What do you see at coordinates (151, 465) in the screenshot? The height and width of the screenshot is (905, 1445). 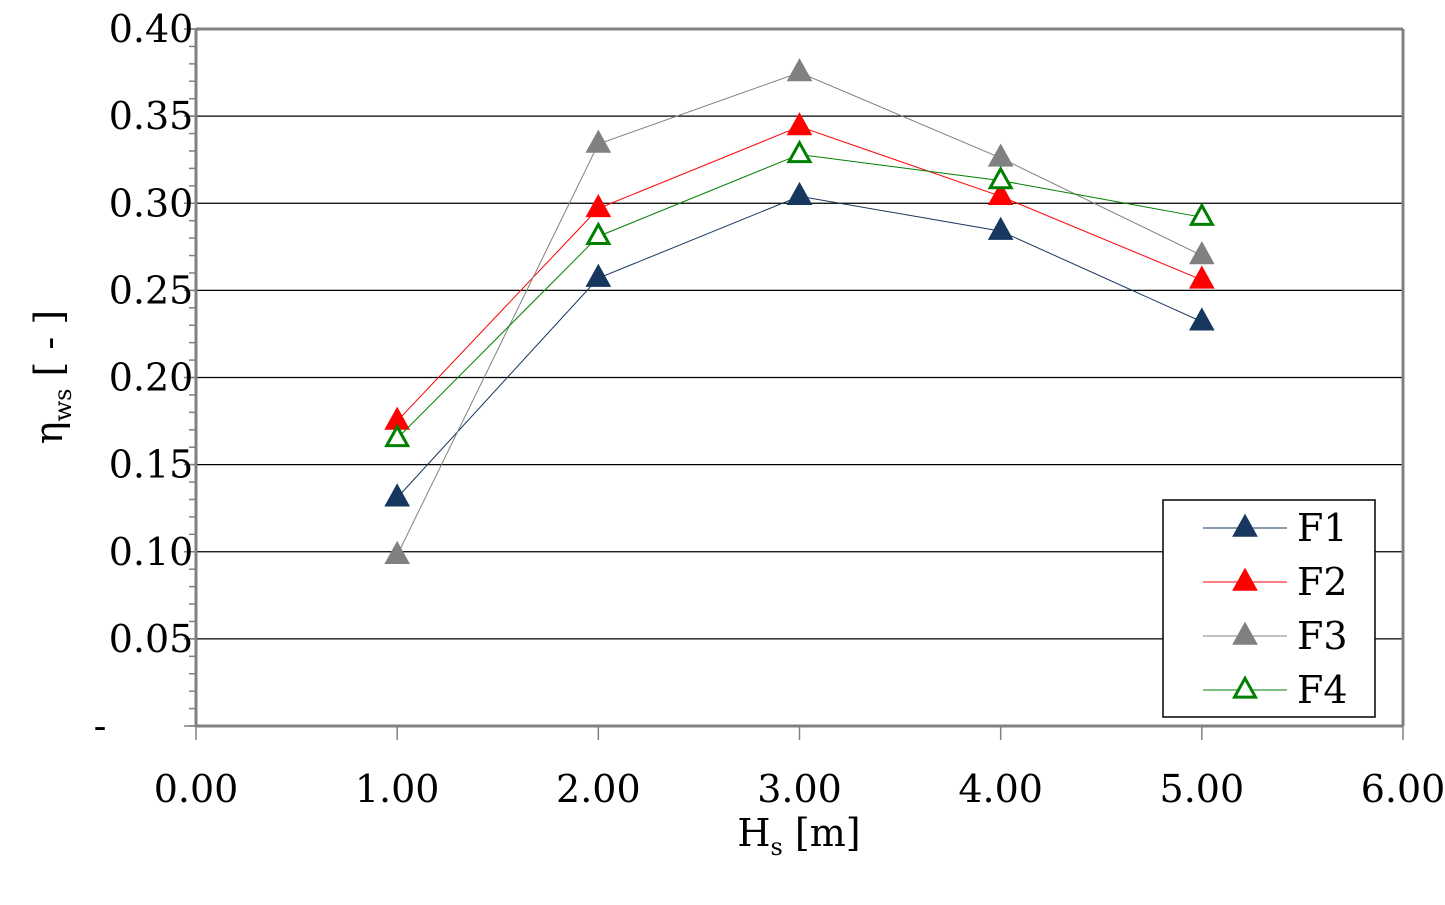 I see `y-tick-label: 0.15` at bounding box center [151, 465].